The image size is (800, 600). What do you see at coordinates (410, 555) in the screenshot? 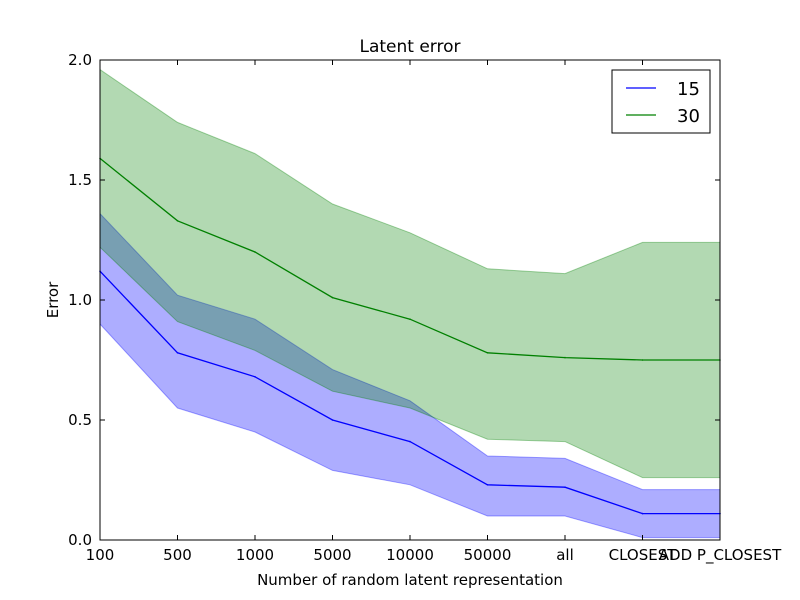
I see `x-tick-label: 10000` at bounding box center [410, 555].